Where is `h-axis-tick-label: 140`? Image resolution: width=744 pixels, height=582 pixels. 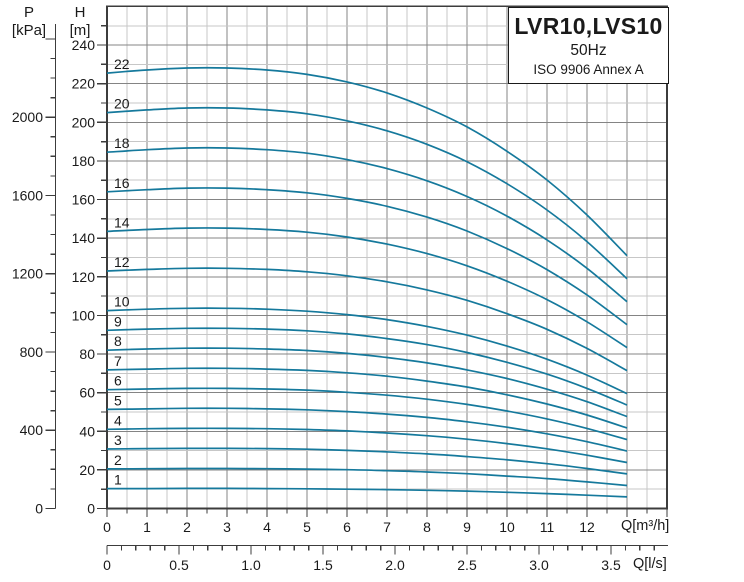 h-axis-tick-label: 140 is located at coordinates (84, 238).